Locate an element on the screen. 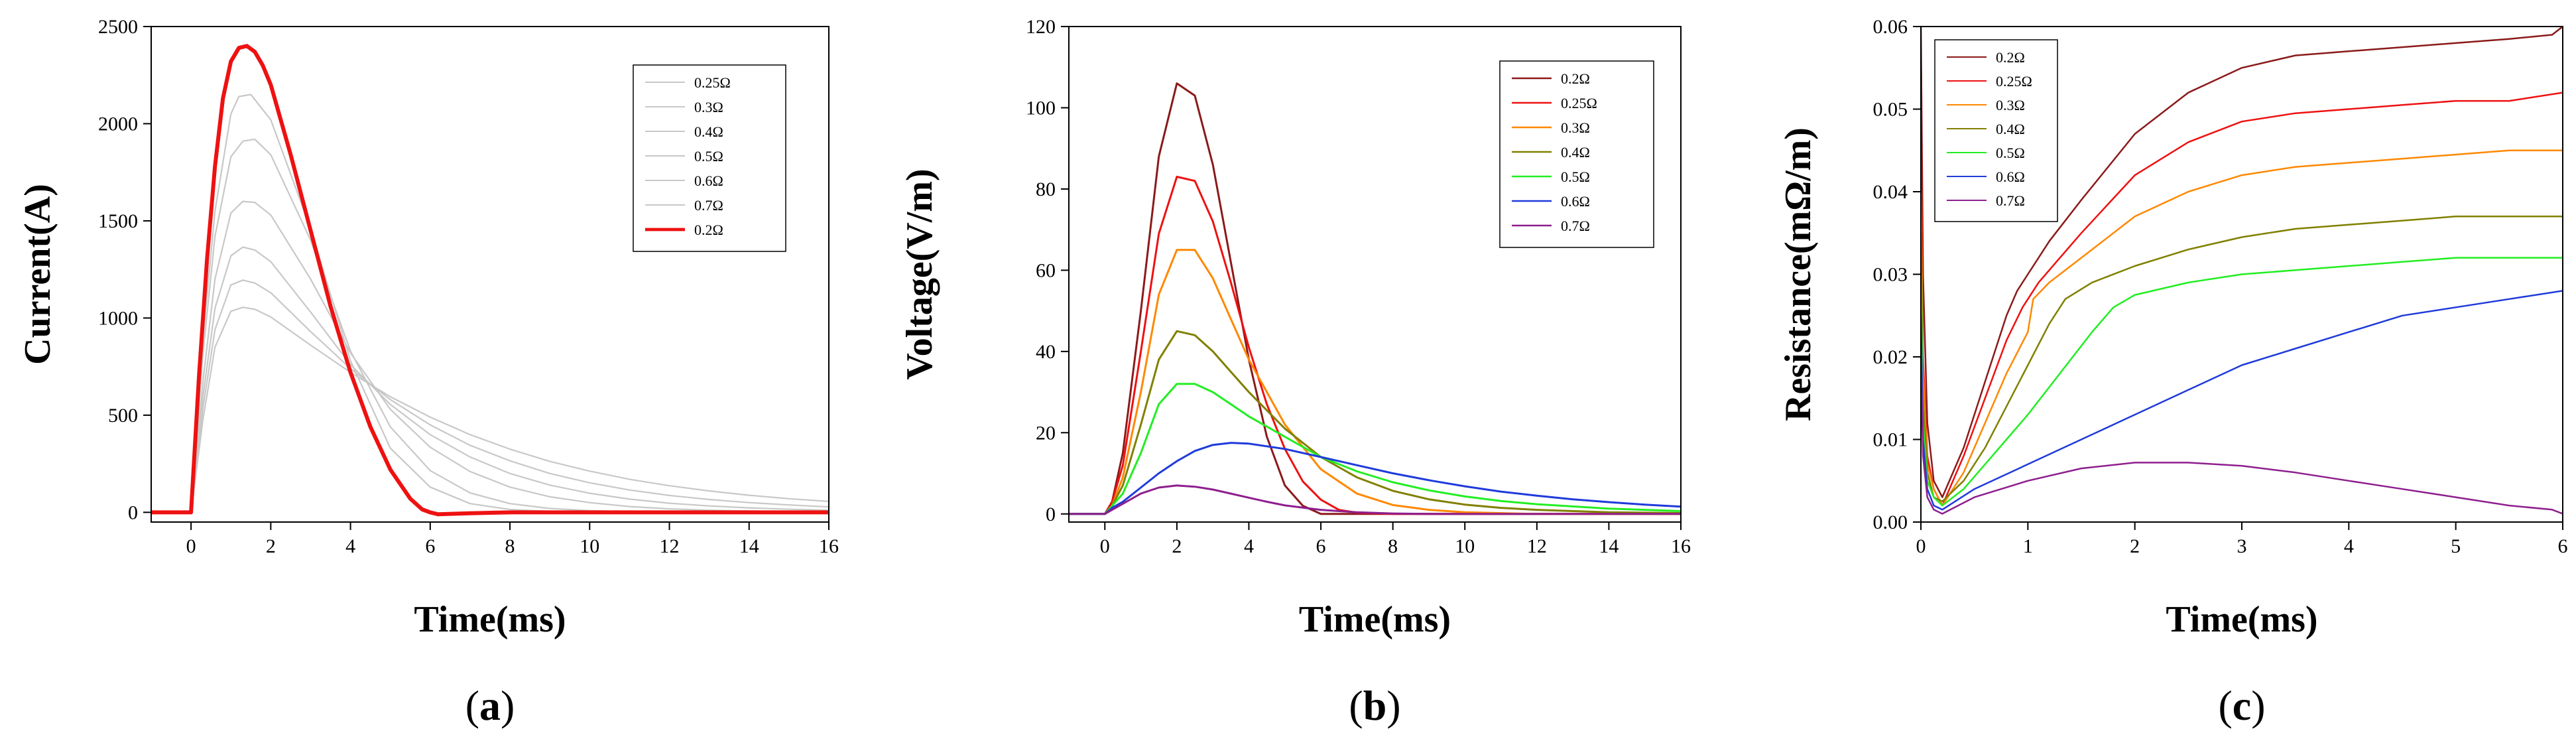  x-tick-label: 3 is located at coordinates (2242, 546).